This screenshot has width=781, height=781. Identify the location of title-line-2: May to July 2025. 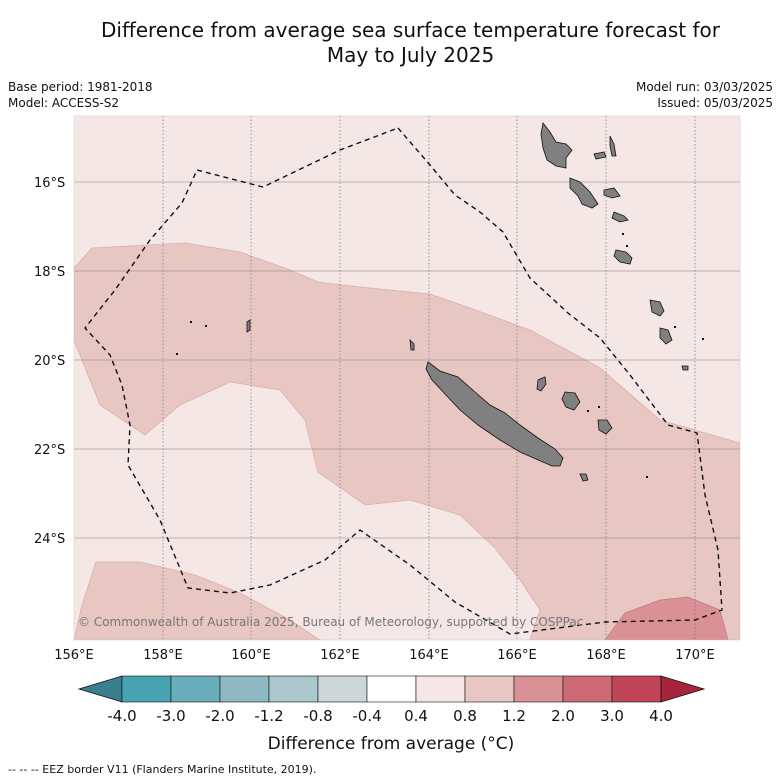
(410, 55).